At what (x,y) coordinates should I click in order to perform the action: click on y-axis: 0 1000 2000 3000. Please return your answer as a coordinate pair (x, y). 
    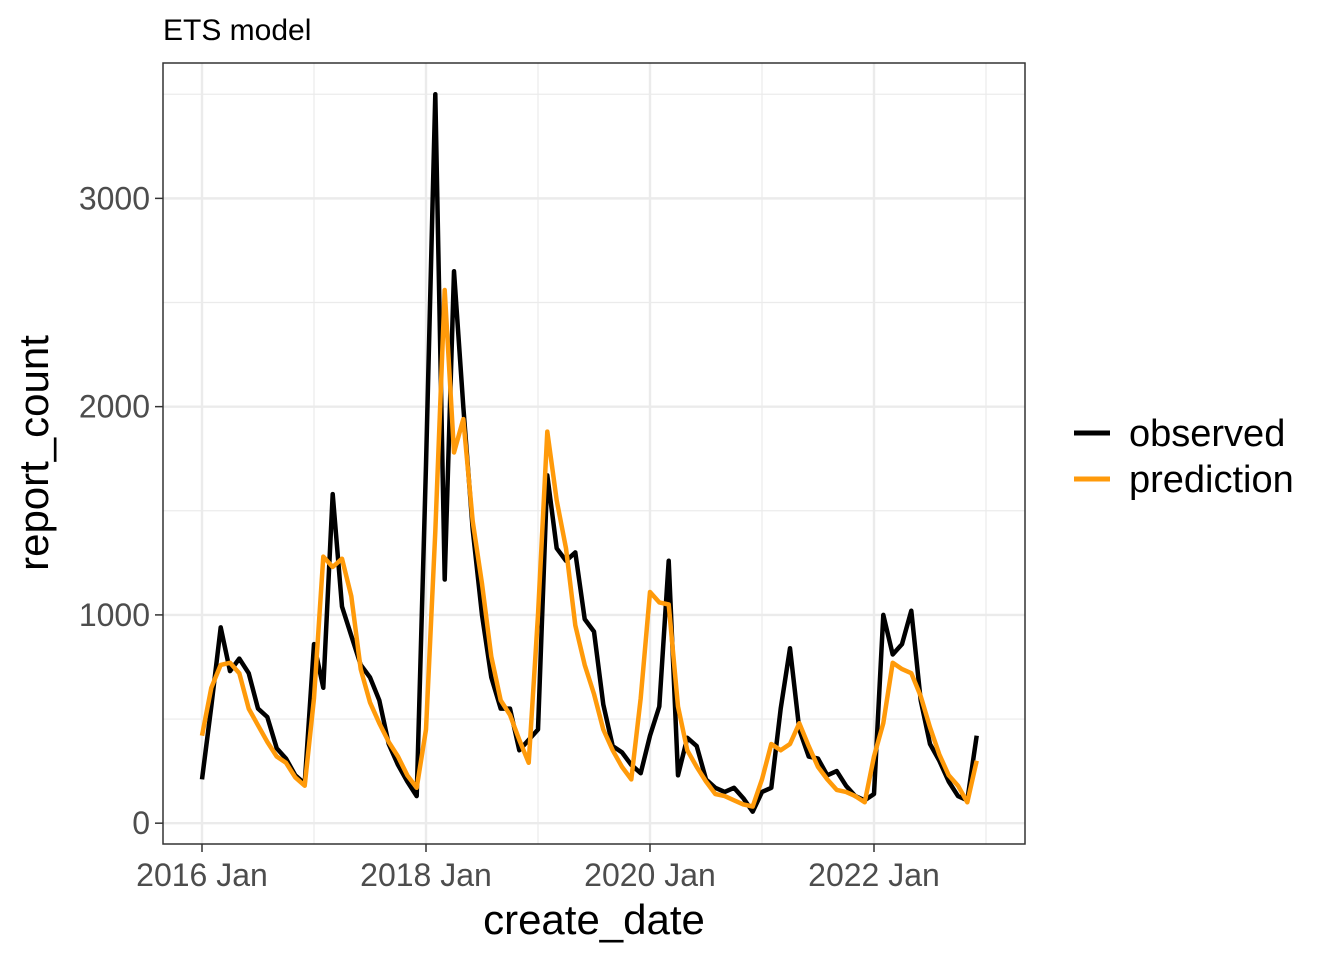
    Looking at the image, I should click on (121, 510).